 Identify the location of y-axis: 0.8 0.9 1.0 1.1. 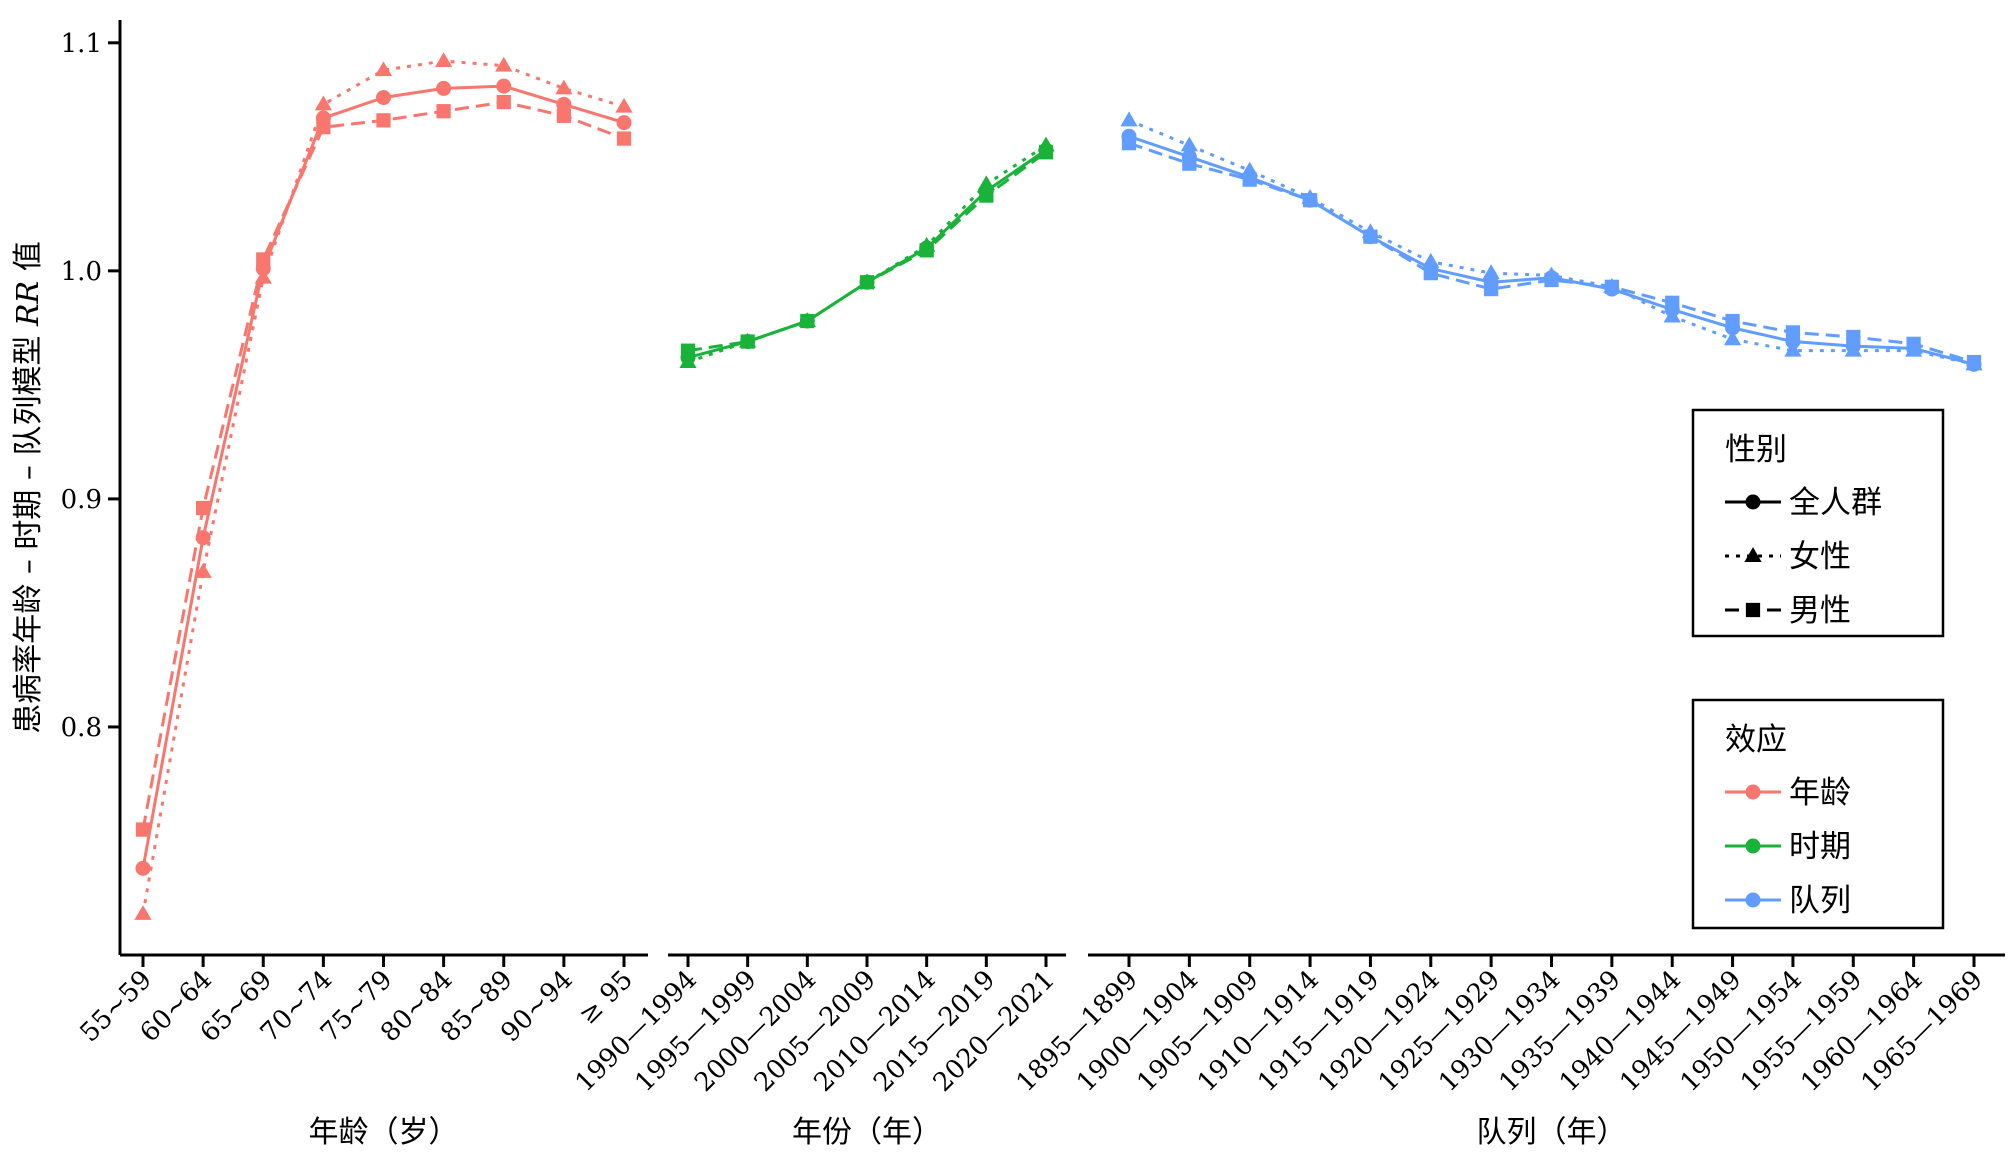
(91, 487).